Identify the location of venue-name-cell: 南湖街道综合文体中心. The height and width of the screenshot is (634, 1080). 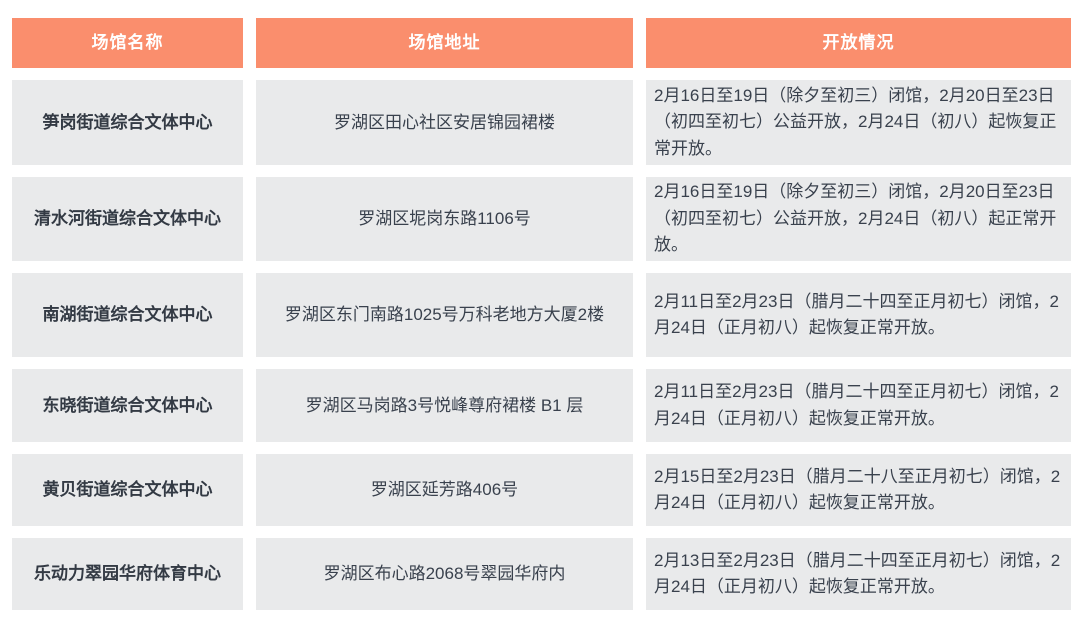
(127, 315).